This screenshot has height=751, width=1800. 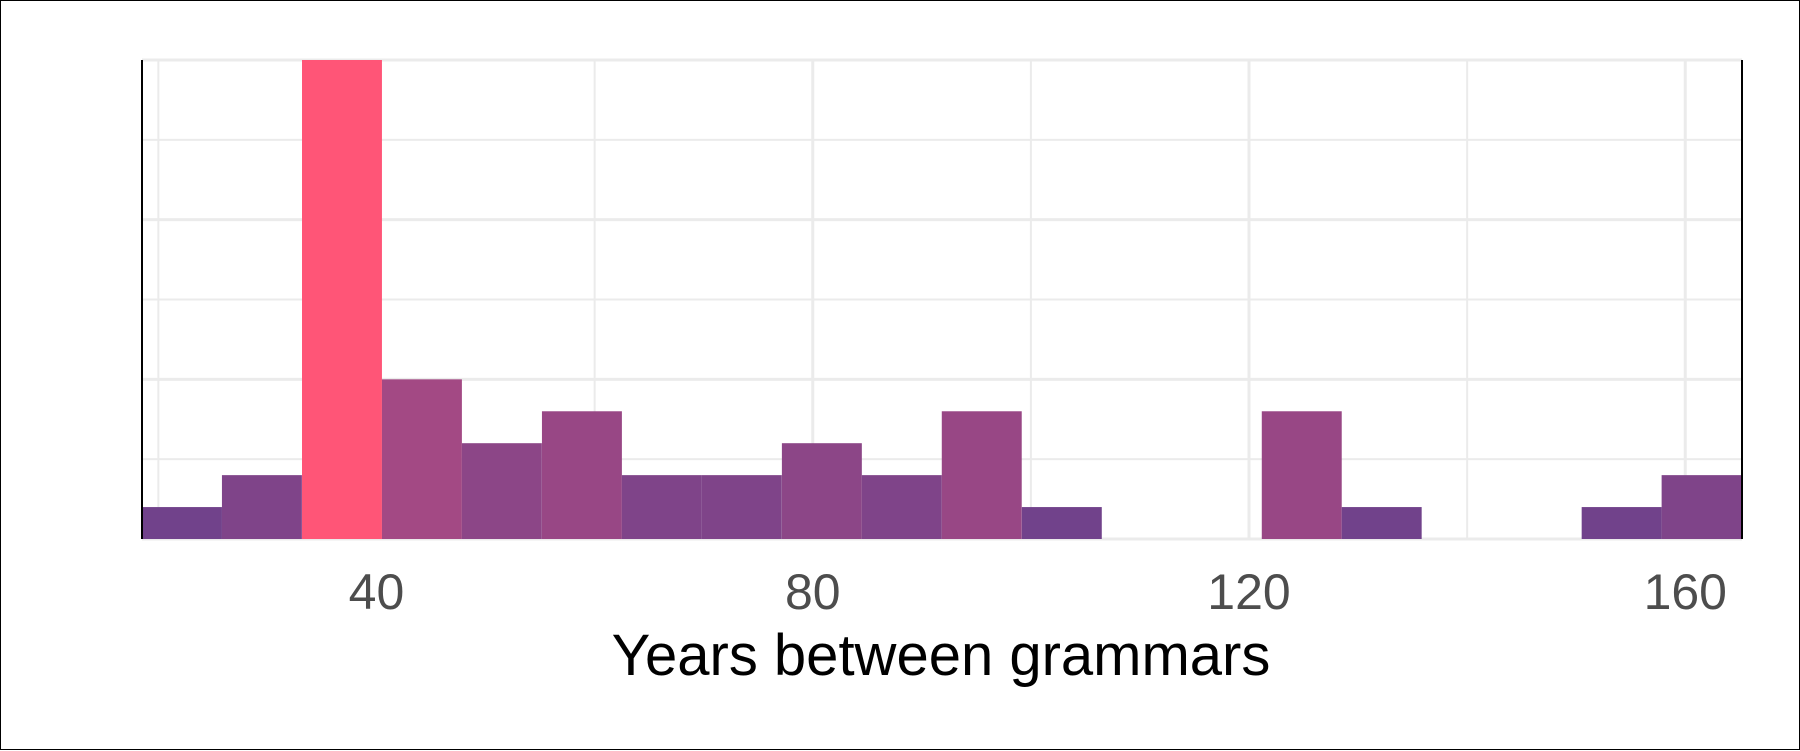 I want to click on x-axis-title: Years between grammars, so click(x=941, y=655).